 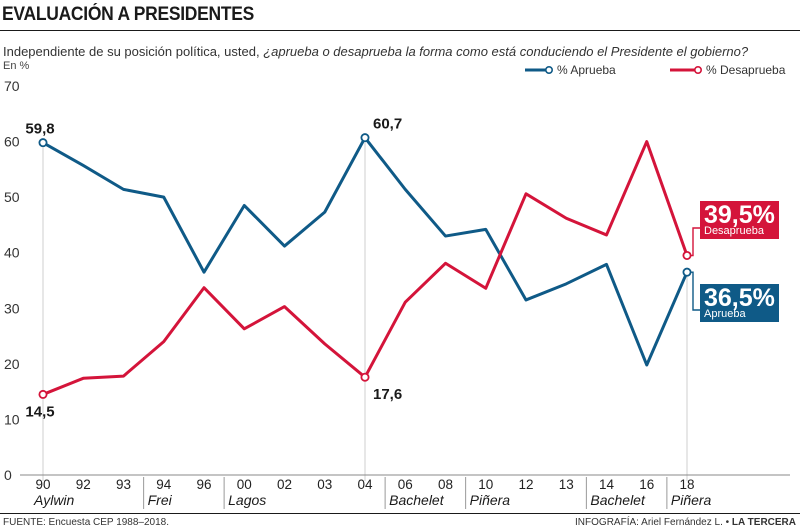 I want to click on title-divider, so click(x=400, y=30).